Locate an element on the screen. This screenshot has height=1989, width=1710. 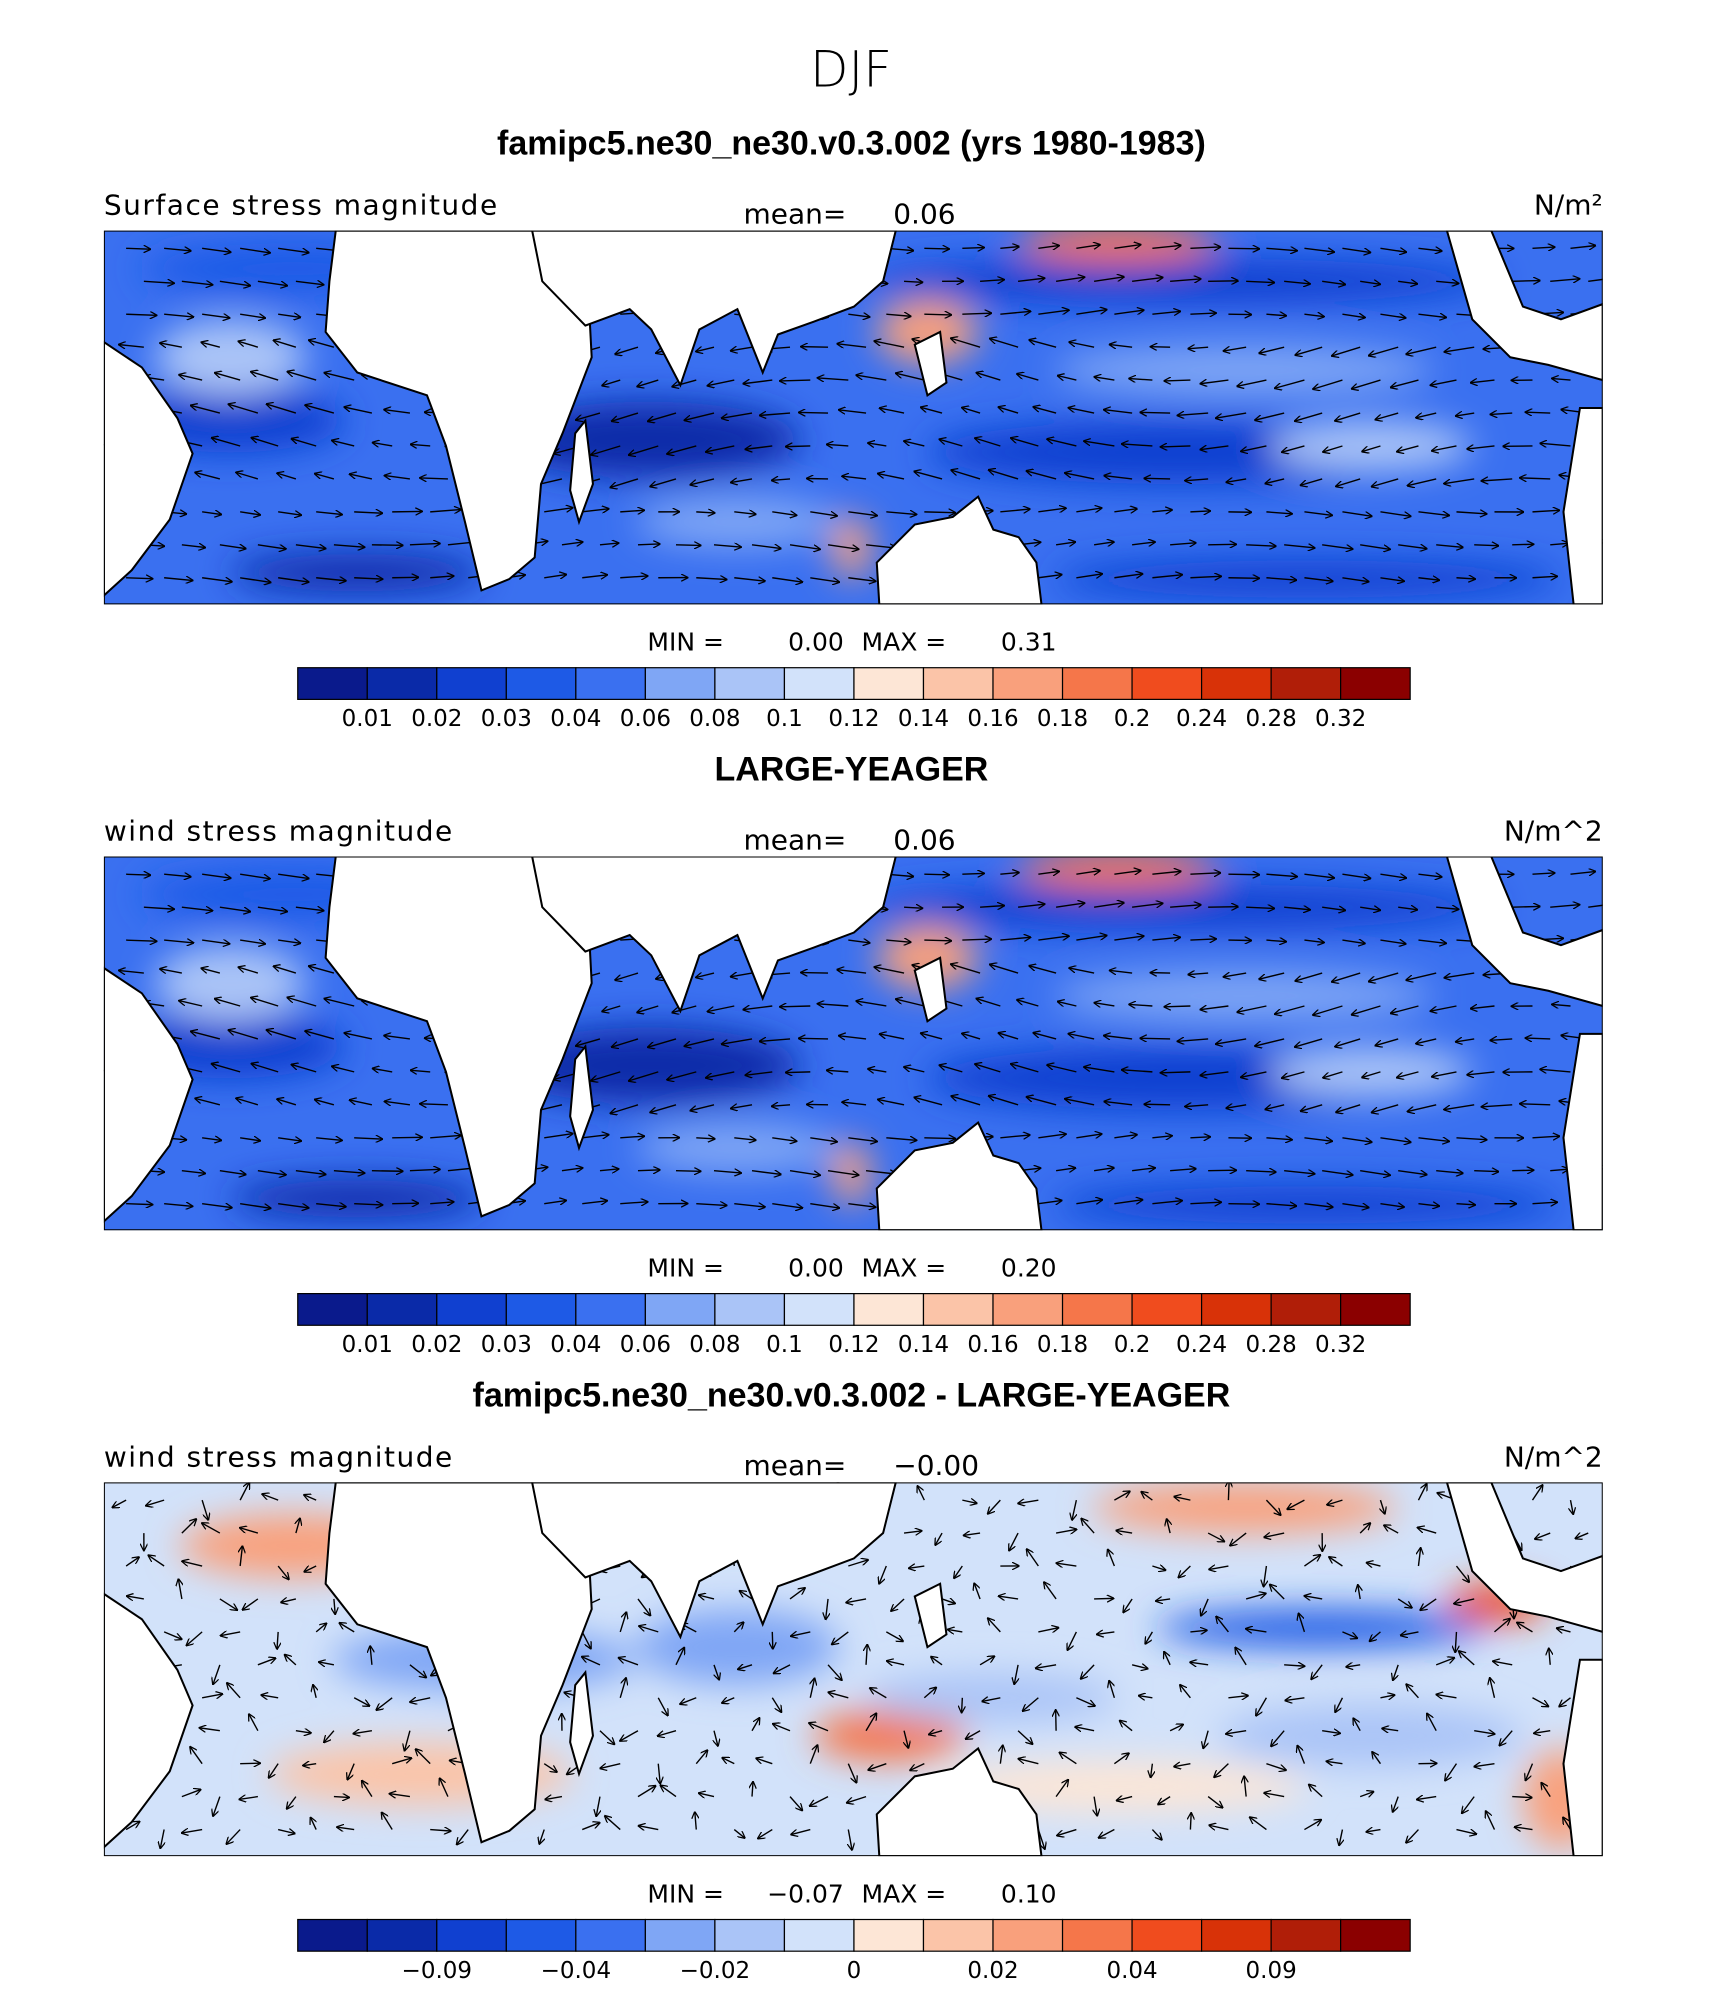
max-value: 0.10 is located at coordinates (1029, 1893).